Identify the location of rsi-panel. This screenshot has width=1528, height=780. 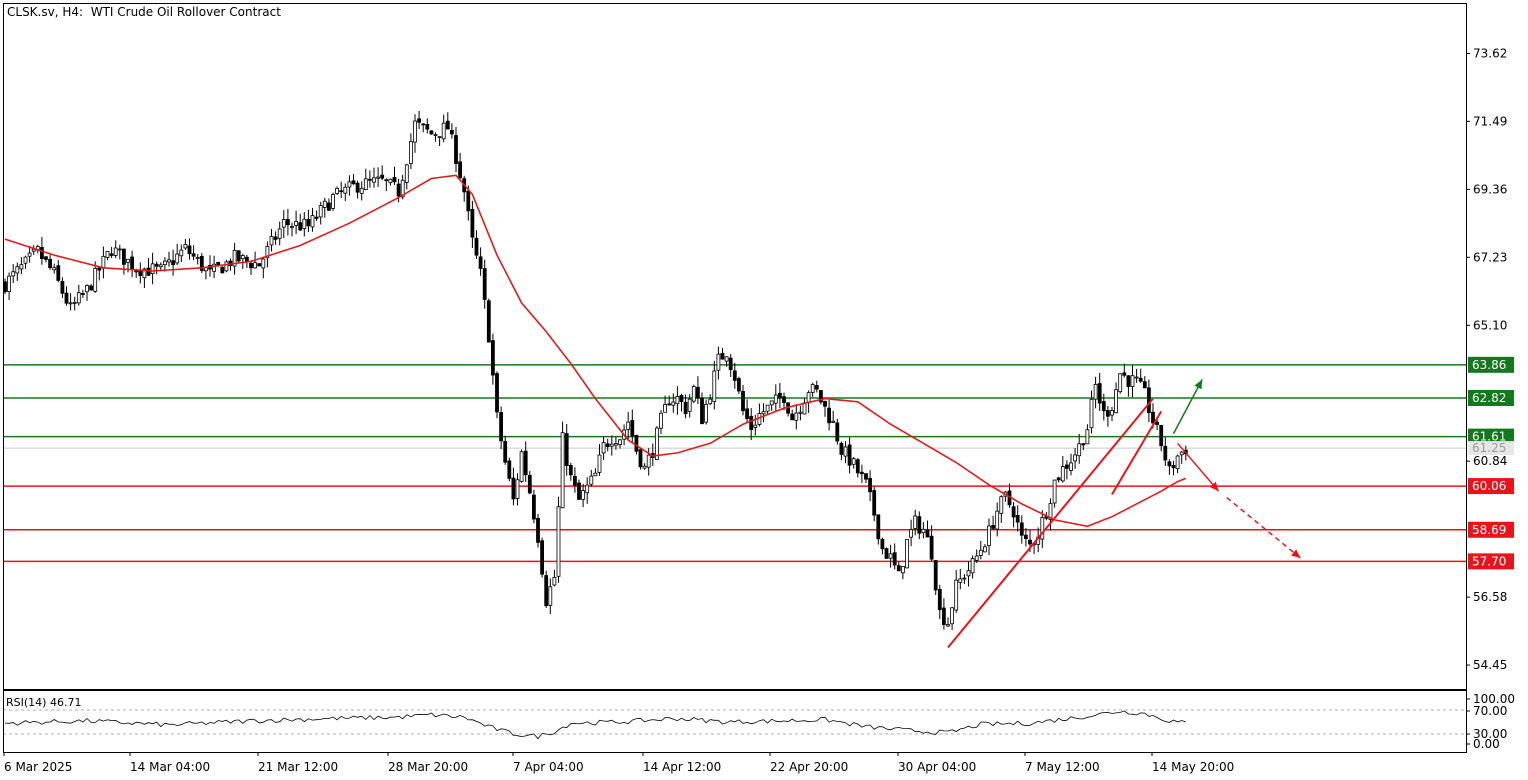
(734, 724).